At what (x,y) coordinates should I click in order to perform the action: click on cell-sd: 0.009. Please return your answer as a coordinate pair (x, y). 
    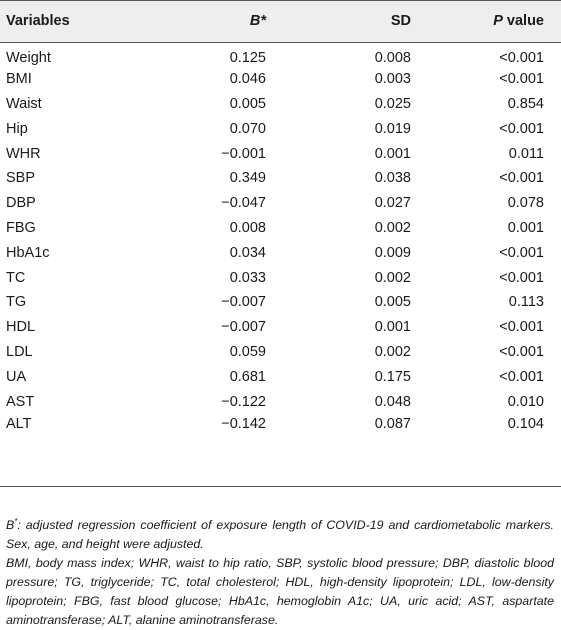
    Looking at the image, I should click on (392, 252).